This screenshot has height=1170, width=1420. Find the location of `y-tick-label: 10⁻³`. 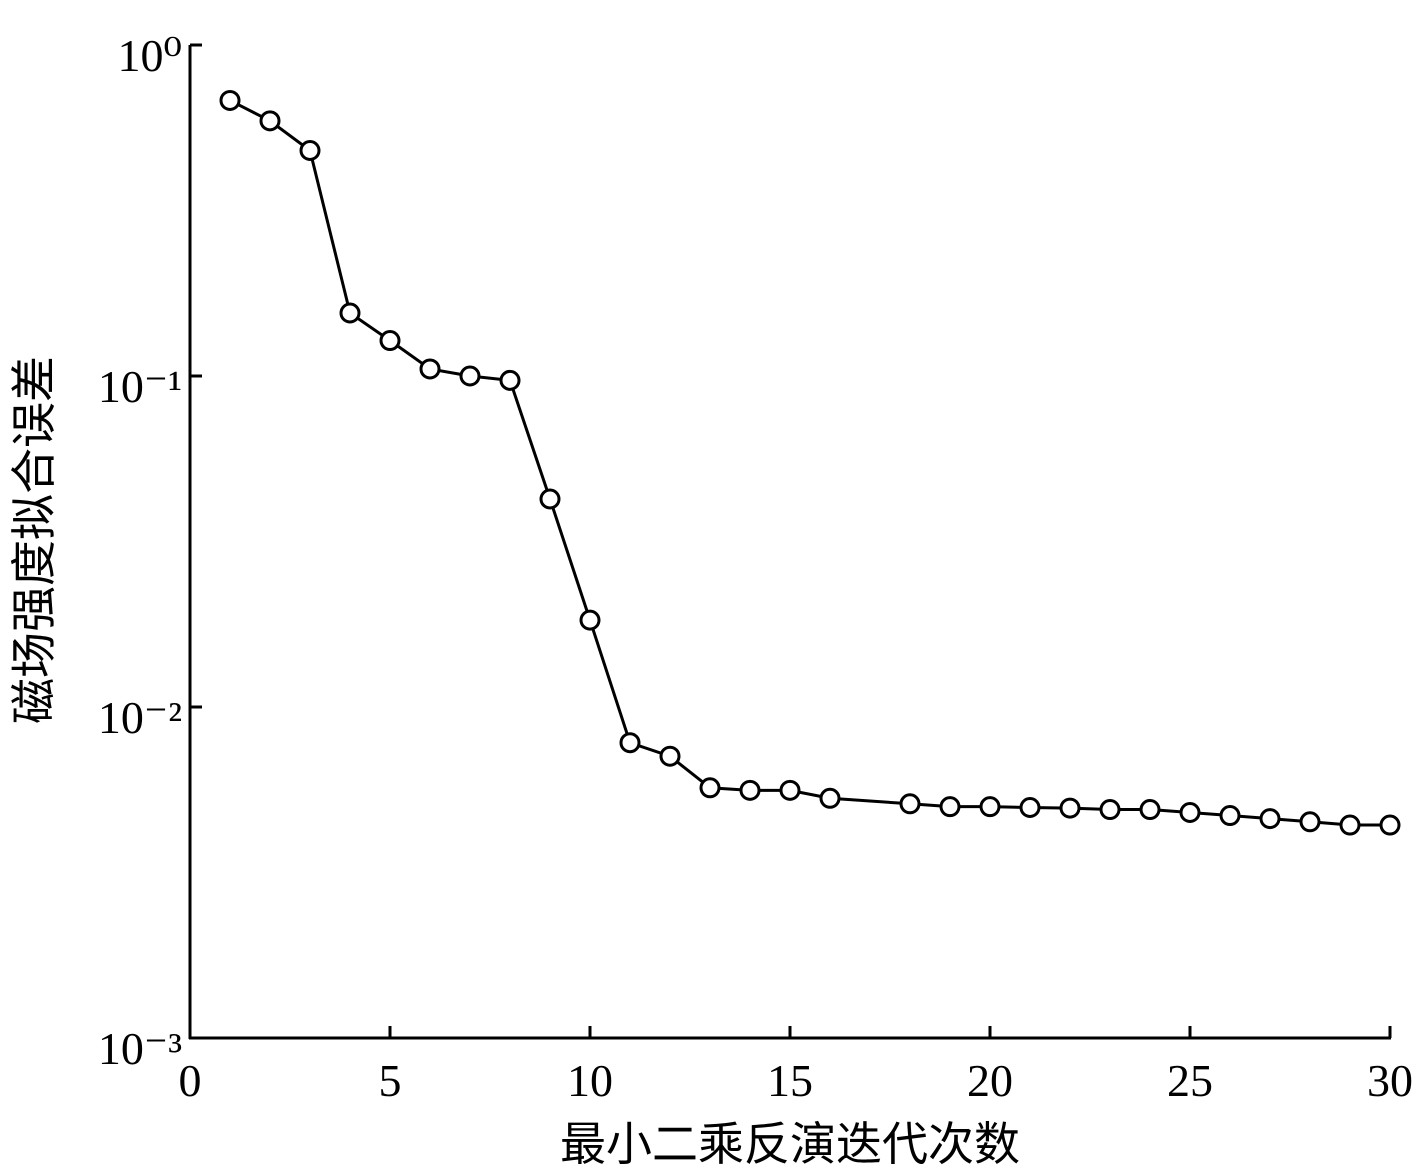

y-tick-label: 10⁻³ is located at coordinates (140, 1048).